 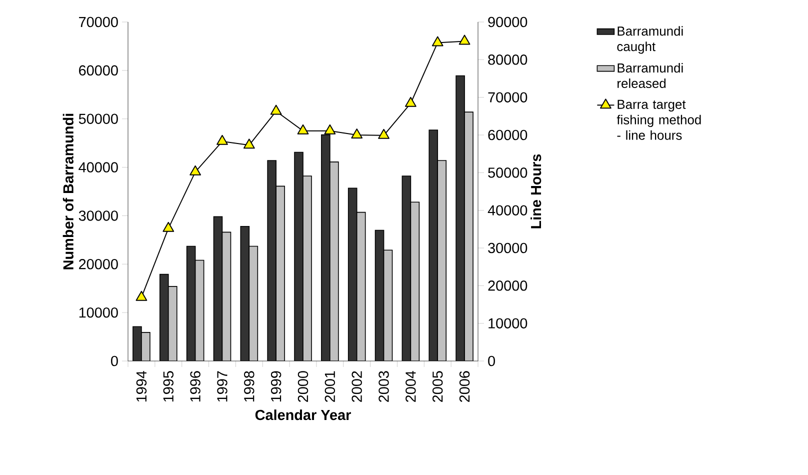 I want to click on y-tick-label: 20000, so click(x=98, y=264).